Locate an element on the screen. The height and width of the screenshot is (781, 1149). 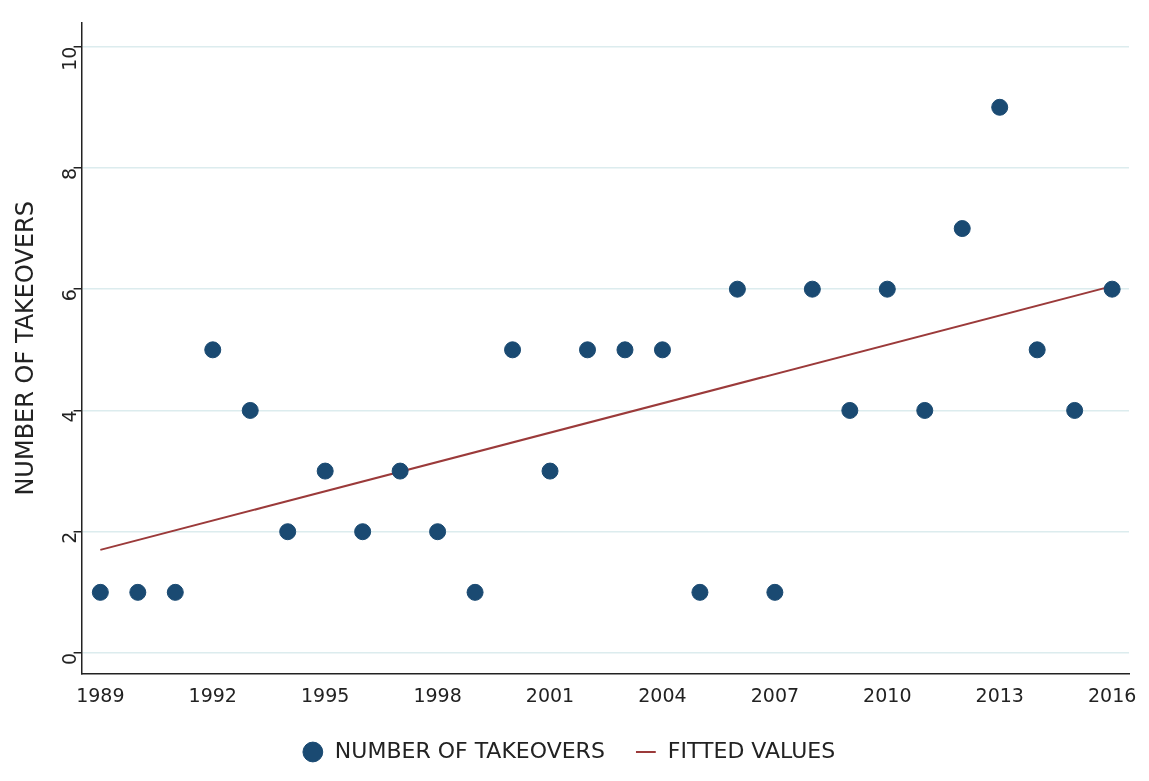
y-tick-label: 10 is located at coordinates (68, 58).